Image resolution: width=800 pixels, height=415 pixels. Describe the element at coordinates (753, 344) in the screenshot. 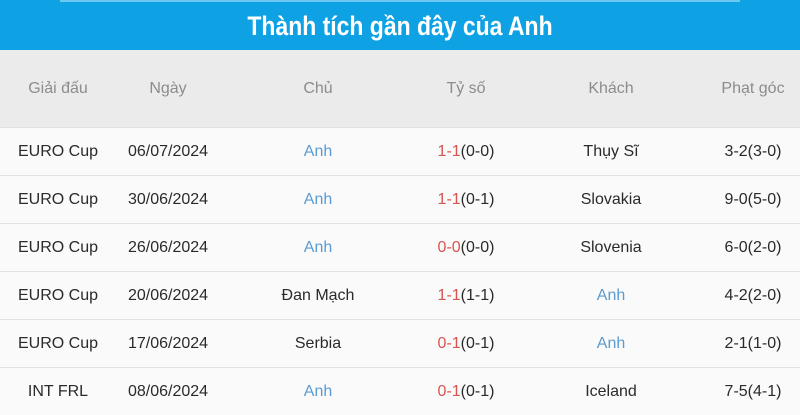

I see `corners-cell: 2-1(1-0)` at that location.